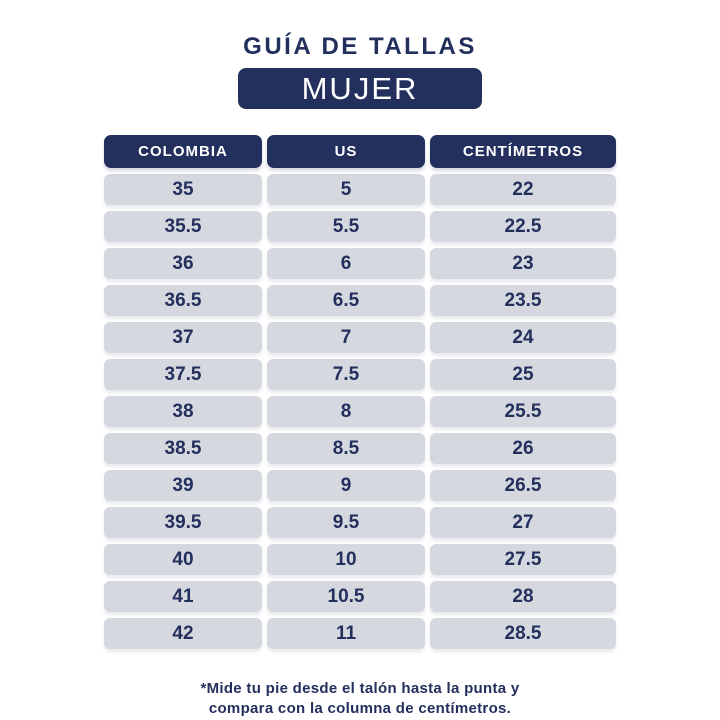  I want to click on table-cell: 10.5, so click(346, 596).